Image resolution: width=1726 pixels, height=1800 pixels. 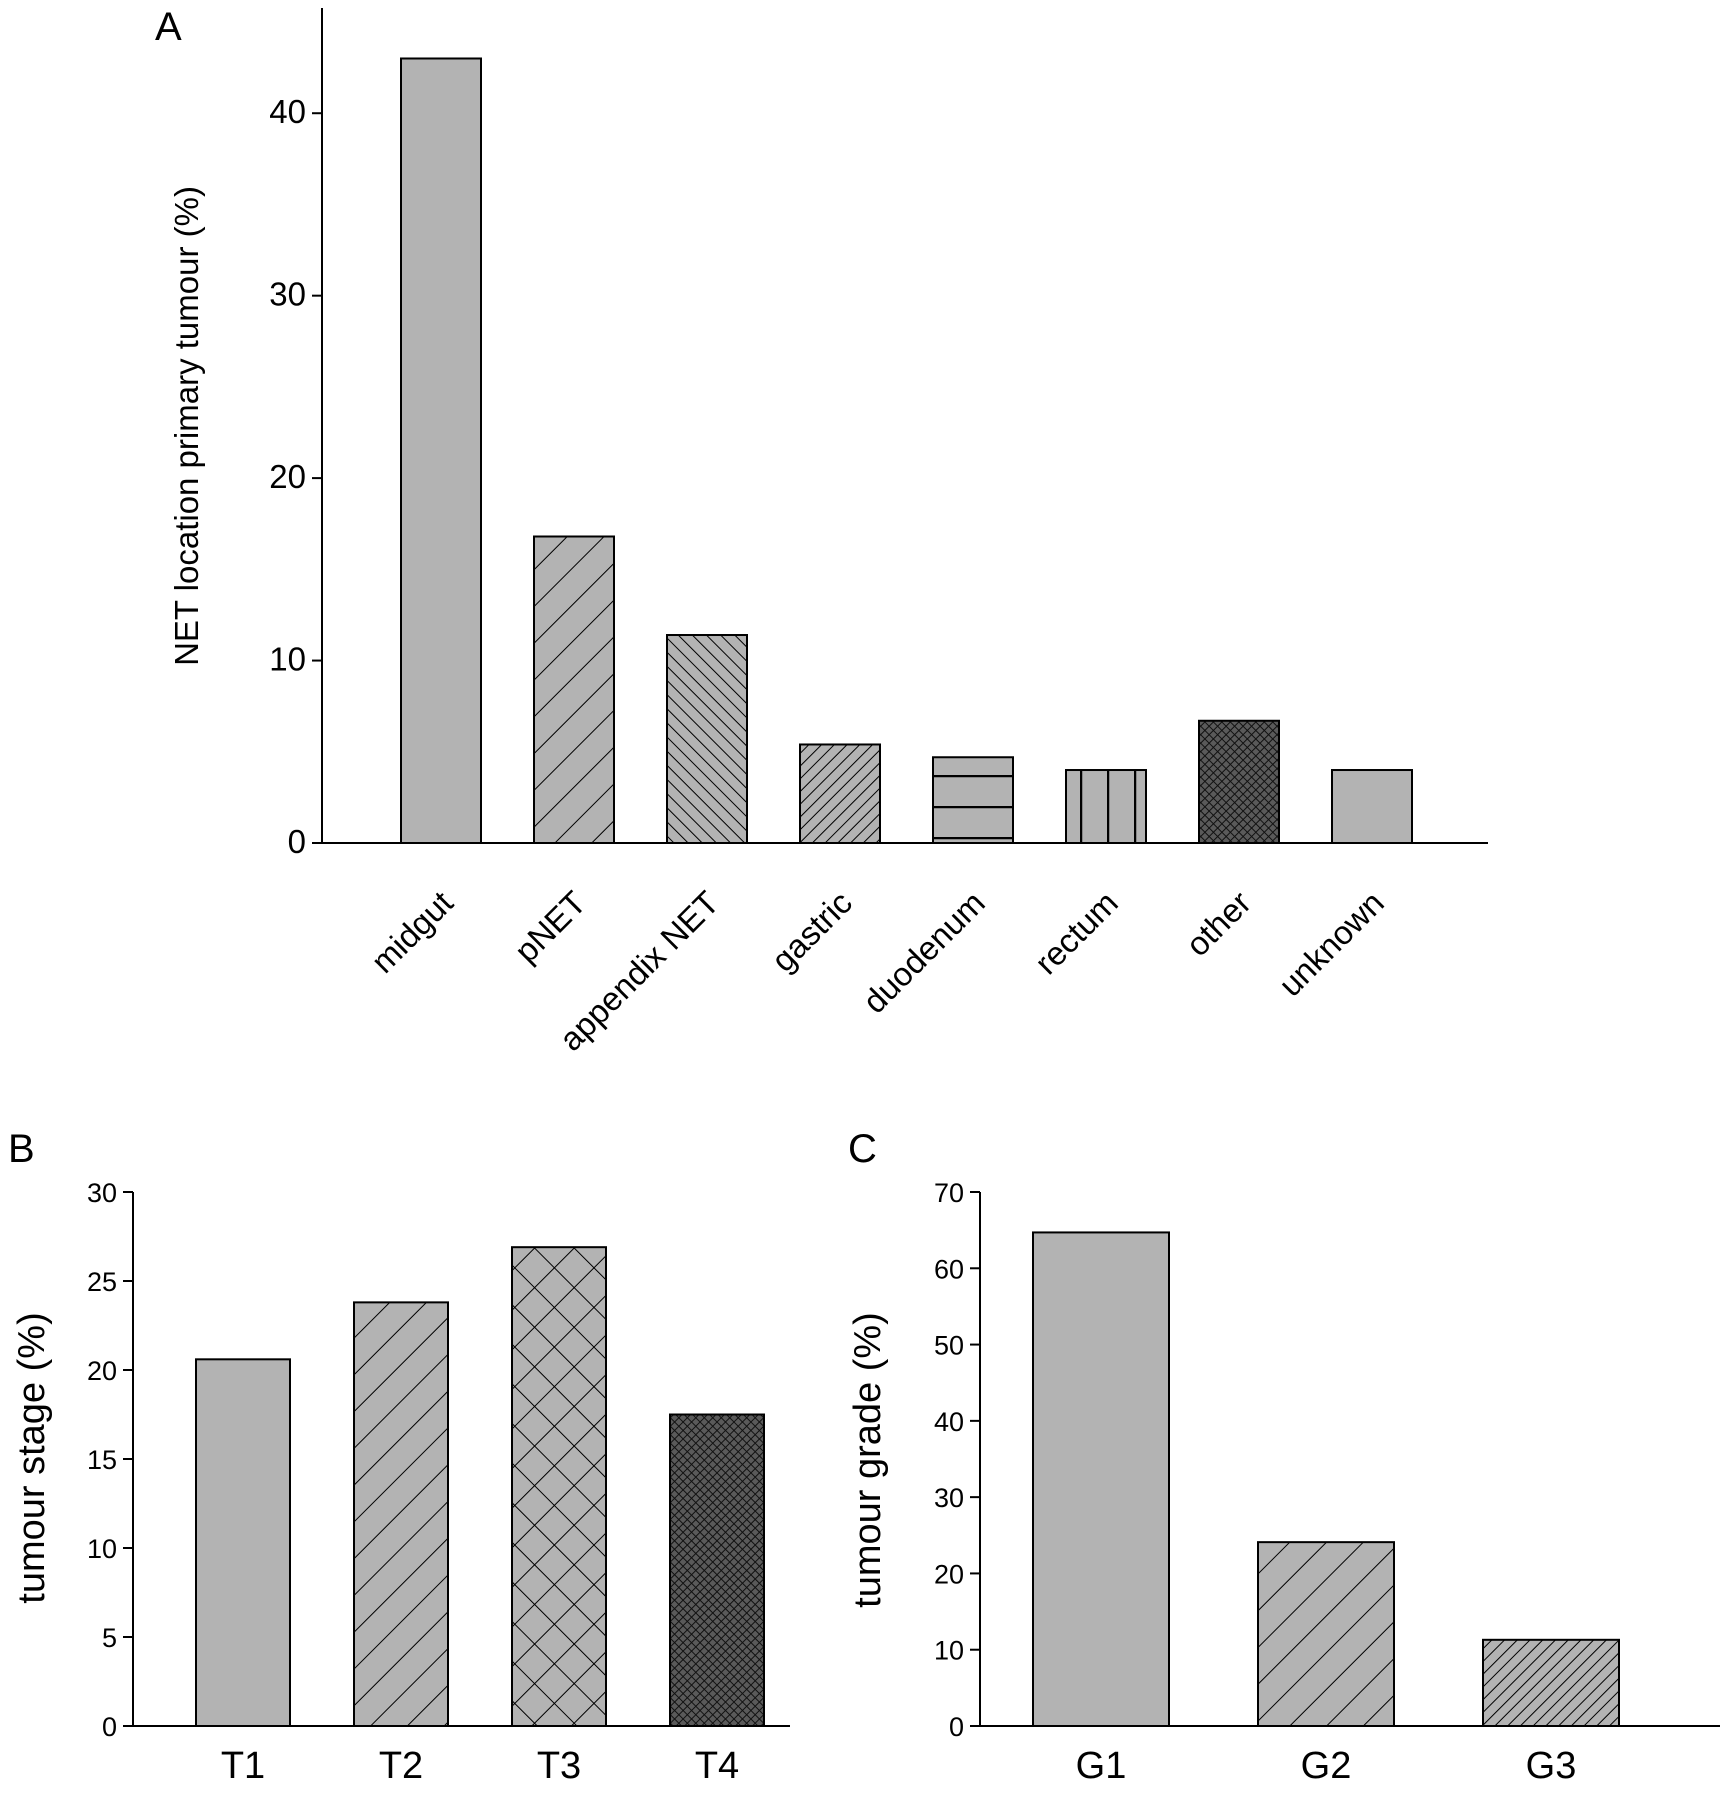 I want to click on y-tick-label: 60, so click(x=949, y=1269).